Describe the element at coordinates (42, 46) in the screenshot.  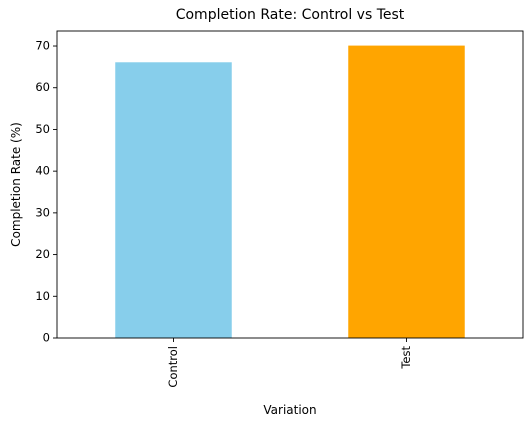
I see `y-tick-label: 70` at that location.